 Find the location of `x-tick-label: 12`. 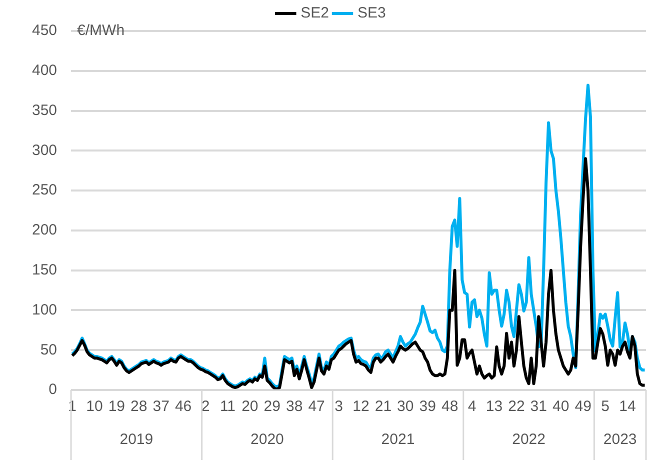

x-tick-label: 12 is located at coordinates (361, 407).